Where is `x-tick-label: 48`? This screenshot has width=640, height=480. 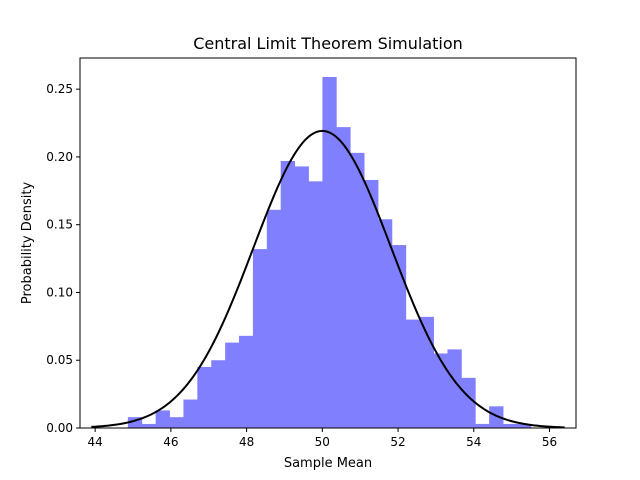 x-tick-label: 48 is located at coordinates (246, 442).